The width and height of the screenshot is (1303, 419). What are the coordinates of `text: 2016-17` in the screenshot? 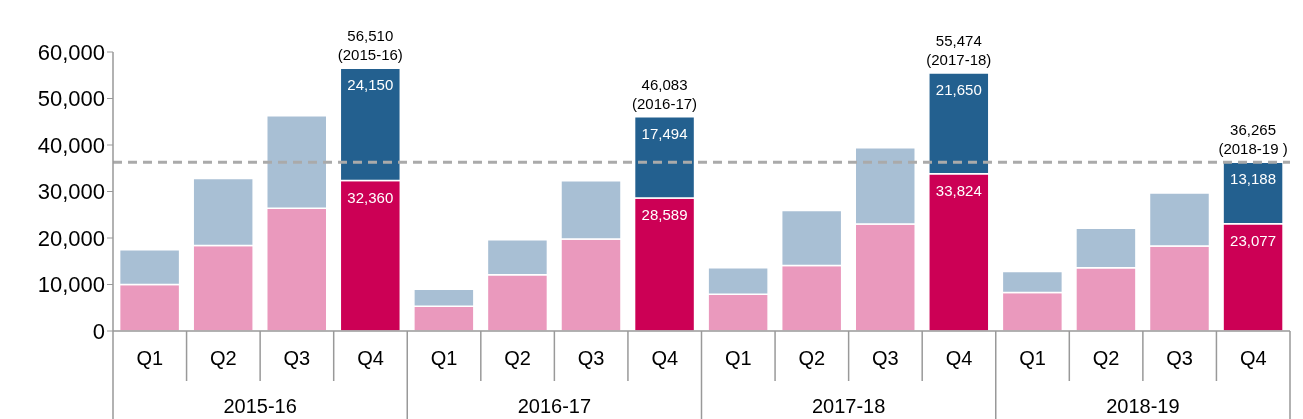 It's located at (554, 406).